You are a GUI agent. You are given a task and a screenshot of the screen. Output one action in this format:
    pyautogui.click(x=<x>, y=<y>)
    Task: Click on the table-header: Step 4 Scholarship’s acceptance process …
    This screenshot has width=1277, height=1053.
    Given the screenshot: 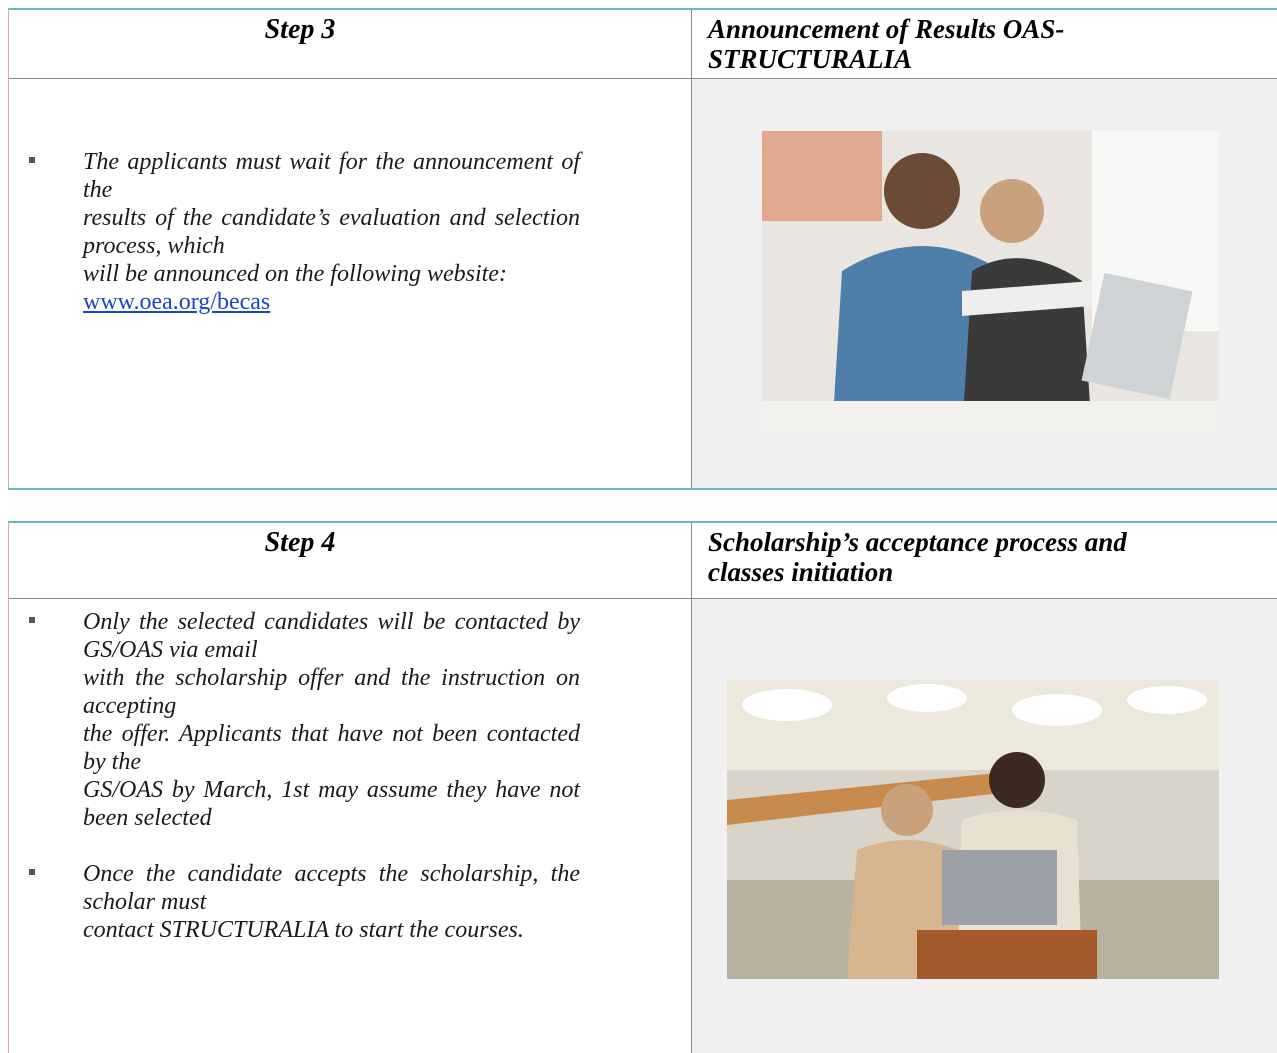 What is the action you would take?
    pyautogui.click(x=643, y=561)
    